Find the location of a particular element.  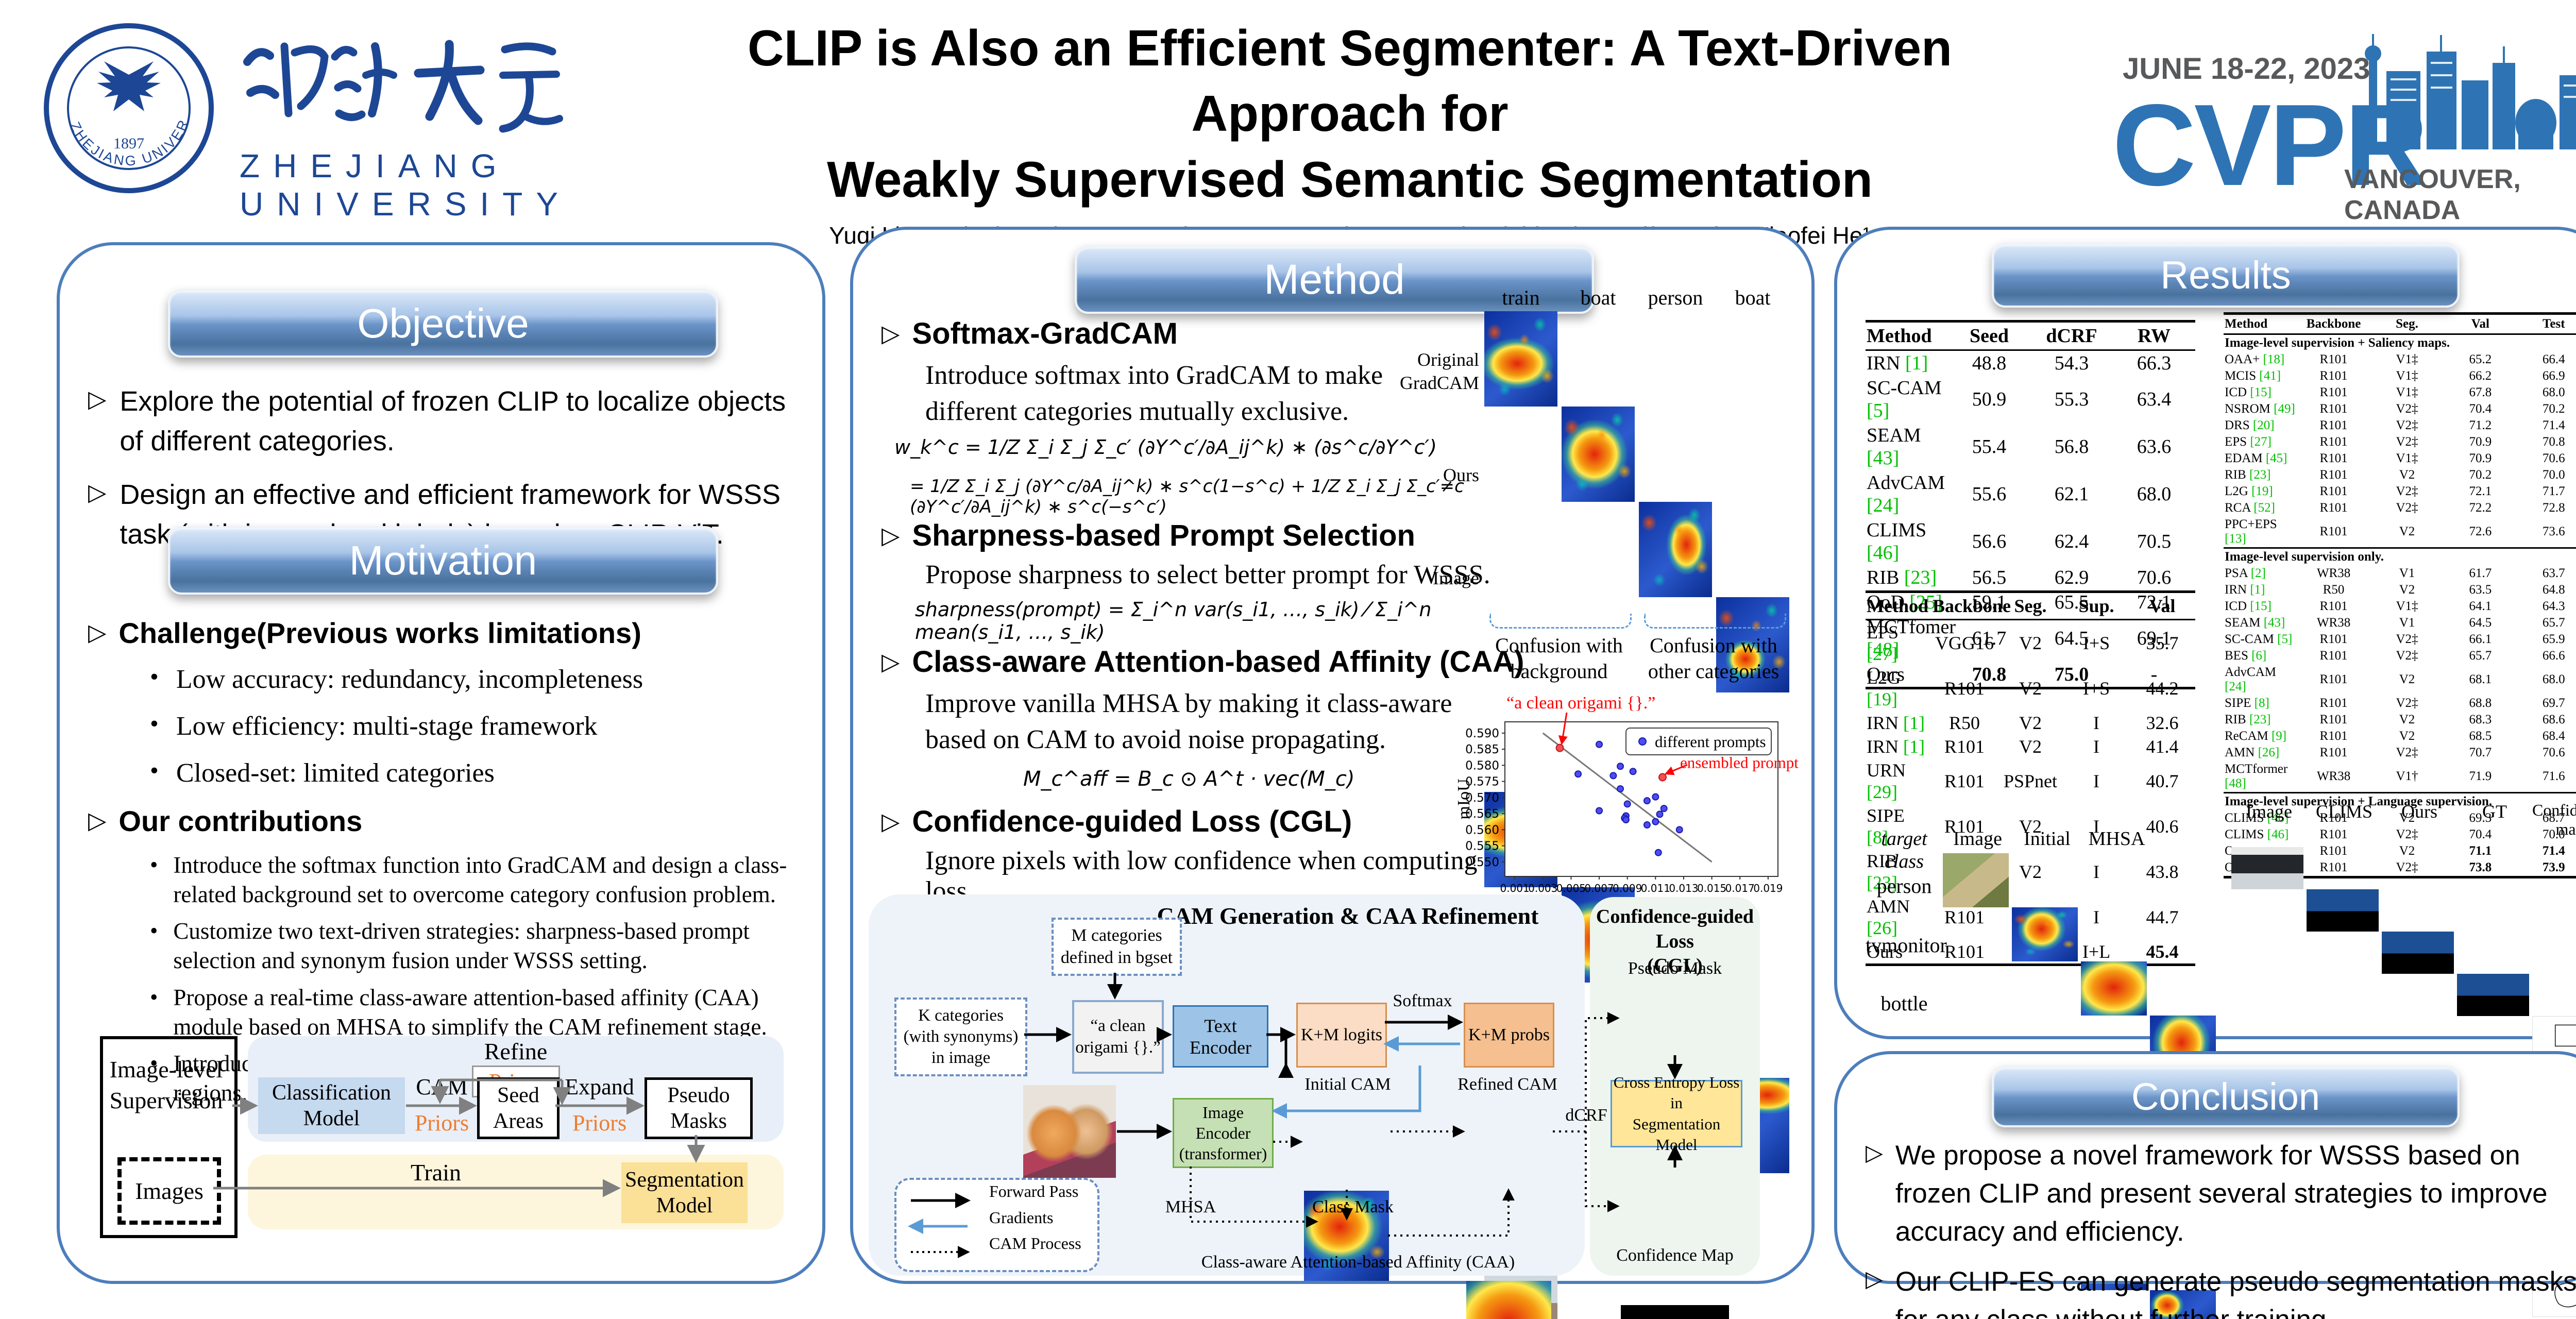

table-row: Ours 70.8 75.0- is located at coordinates (2030, 675).